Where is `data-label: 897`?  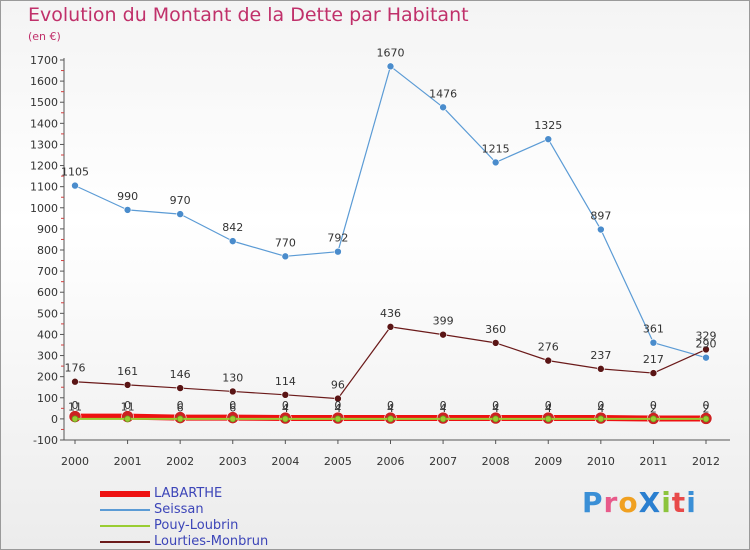
data-label: 897 is located at coordinates (600, 216).